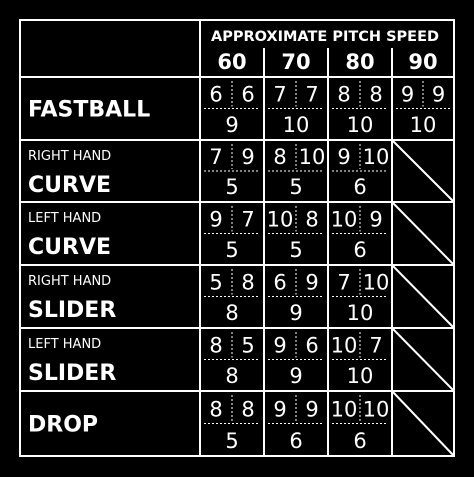 This screenshot has height=477, width=474. I want to click on table-row: LEFT HAND SLIDER 8 58 9 69 10 7 10, so click(241, 359).